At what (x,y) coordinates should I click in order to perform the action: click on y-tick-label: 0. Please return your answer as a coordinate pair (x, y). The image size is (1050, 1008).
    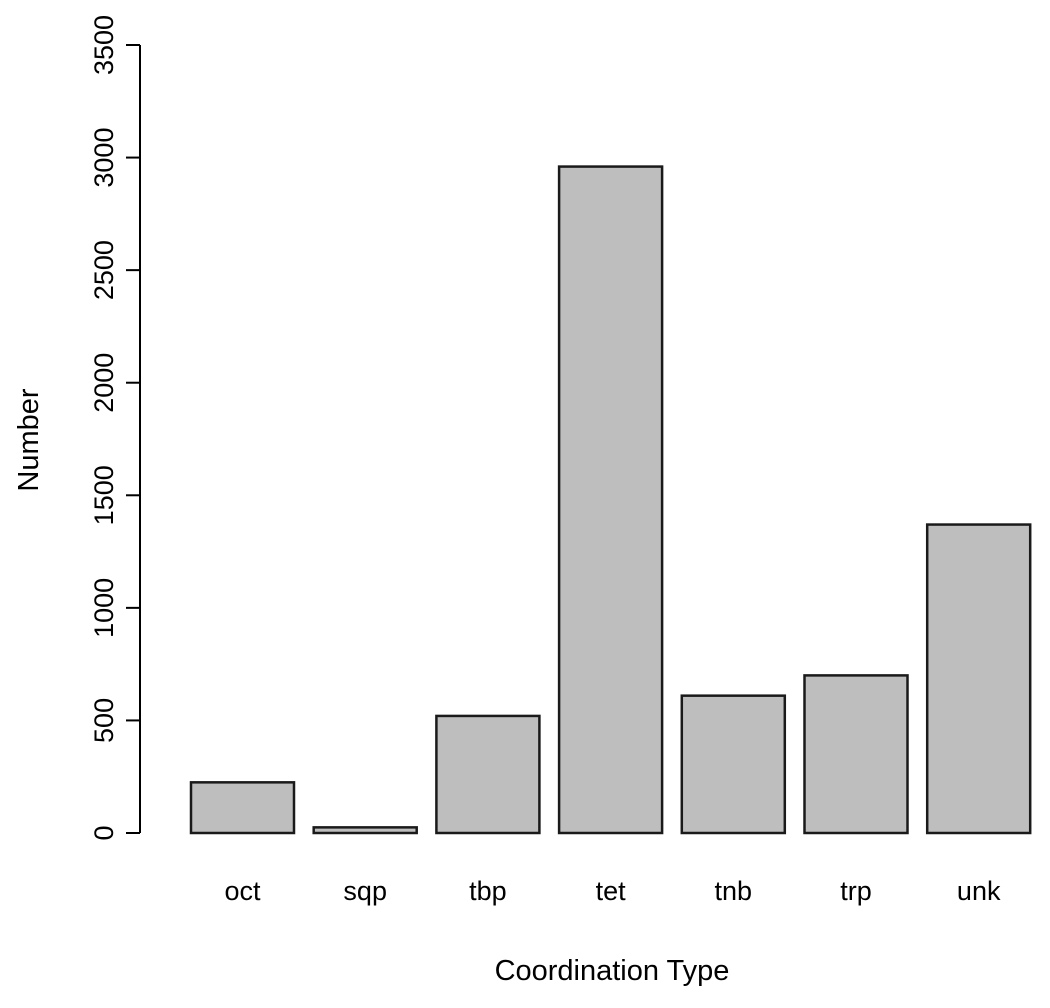
    Looking at the image, I should click on (104, 832).